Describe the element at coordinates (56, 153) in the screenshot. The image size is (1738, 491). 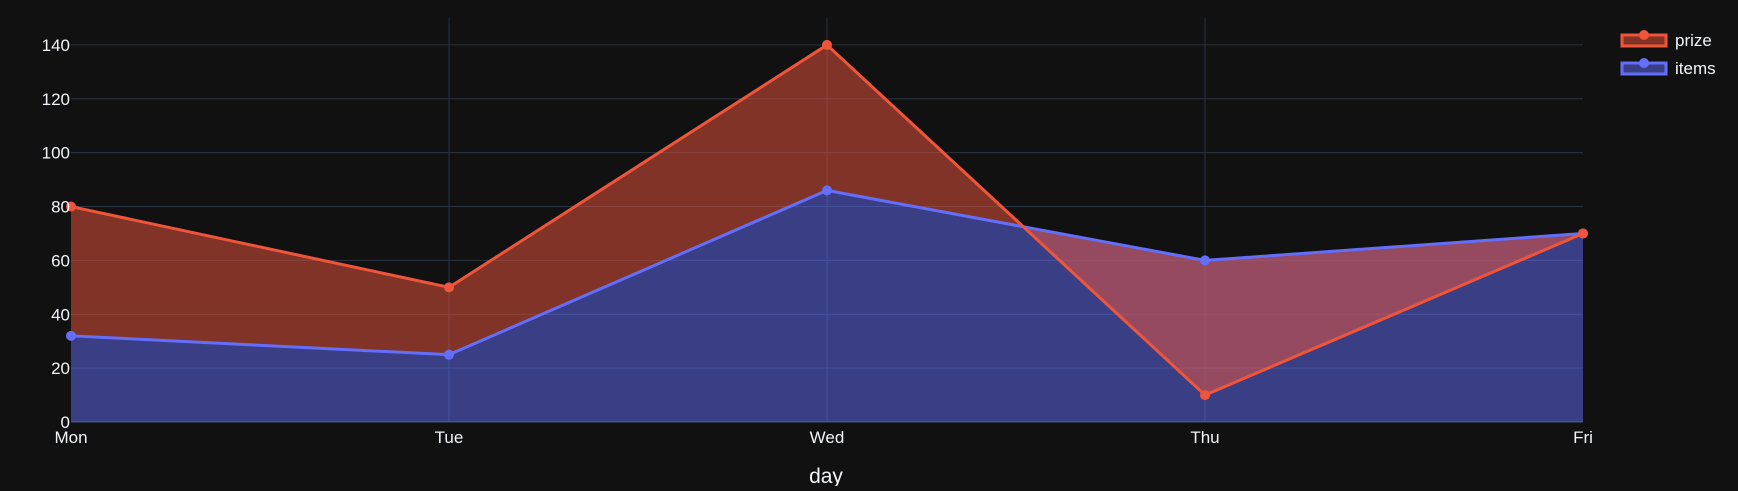
I see `y-tick-label: 100` at that location.